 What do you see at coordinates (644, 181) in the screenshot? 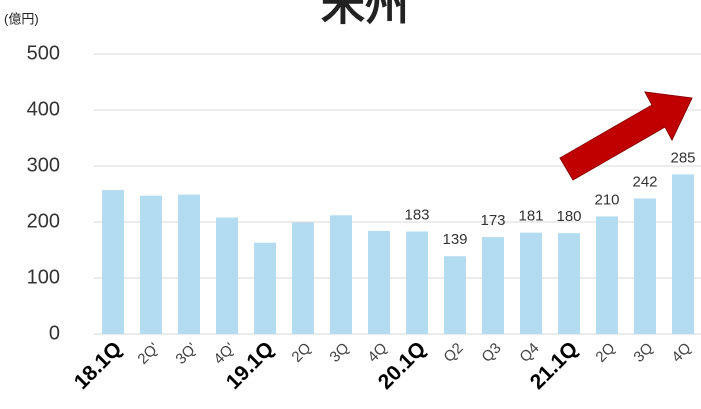
I see `value-label: 242` at bounding box center [644, 181].